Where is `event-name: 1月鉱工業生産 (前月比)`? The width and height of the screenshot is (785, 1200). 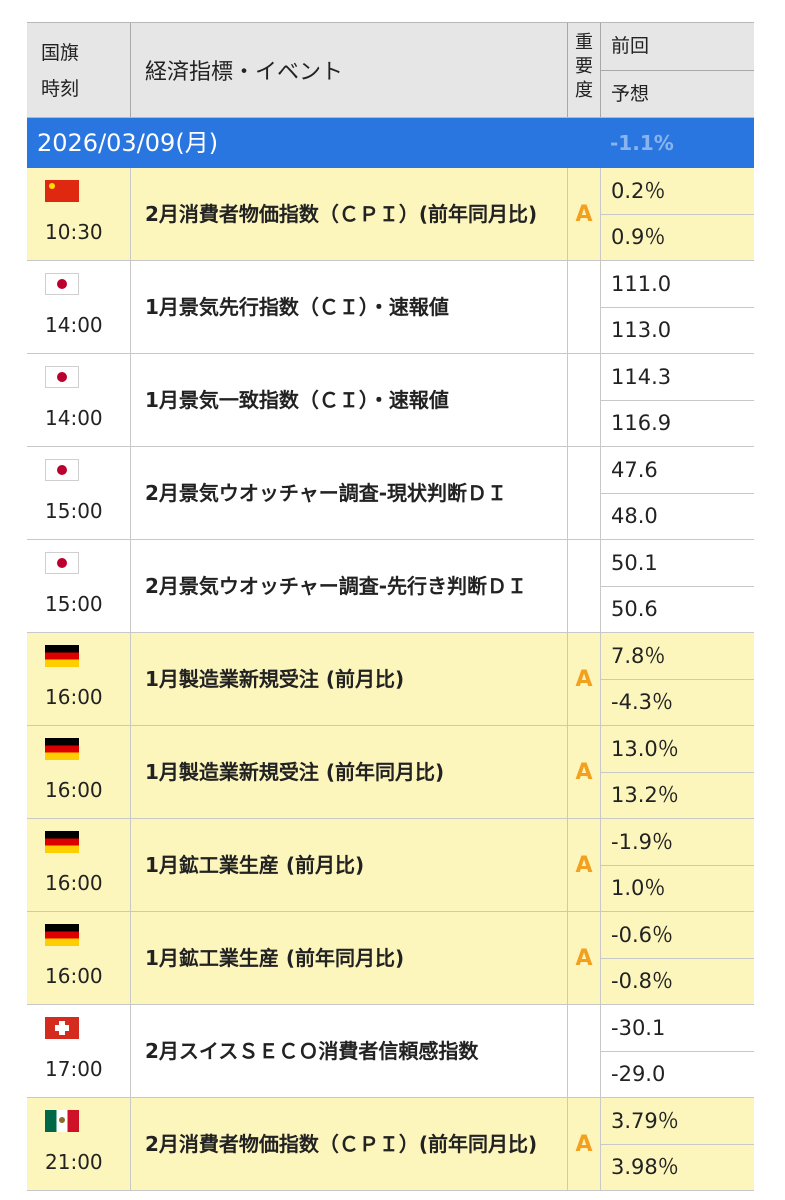
event-name: 1月鉱工業生産 (前月比) is located at coordinates (348, 865).